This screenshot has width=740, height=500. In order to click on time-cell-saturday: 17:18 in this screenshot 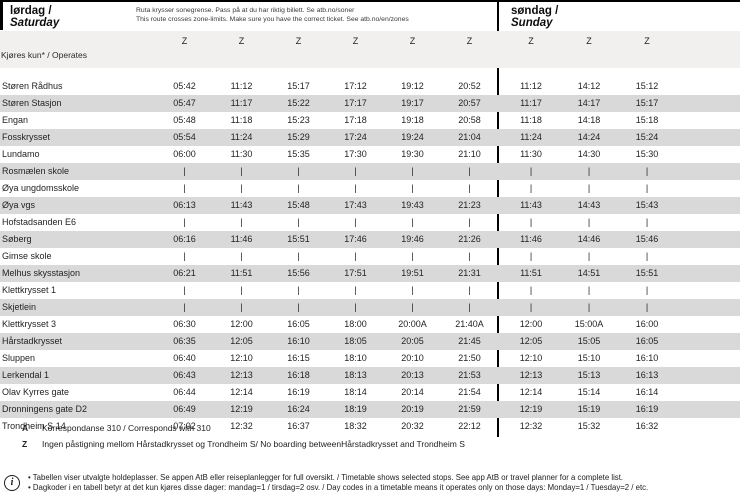, I will do `click(355, 120)`.